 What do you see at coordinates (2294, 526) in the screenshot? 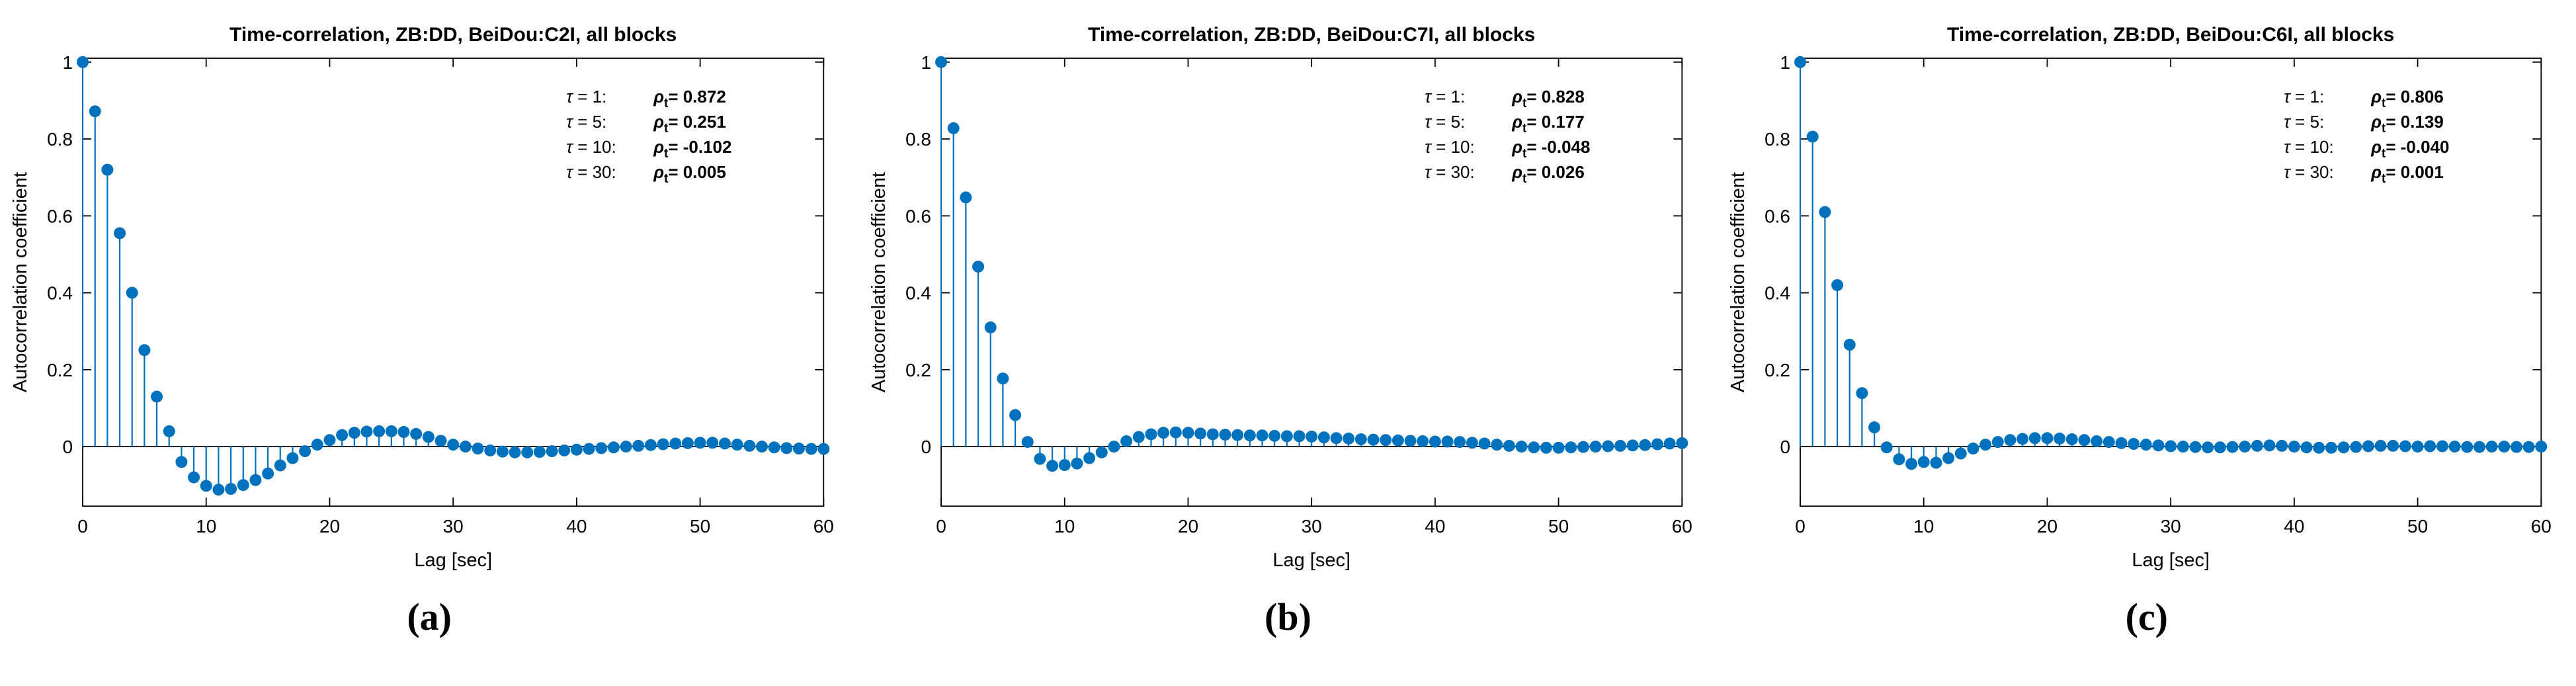
I see `x-tick-label: 40` at bounding box center [2294, 526].